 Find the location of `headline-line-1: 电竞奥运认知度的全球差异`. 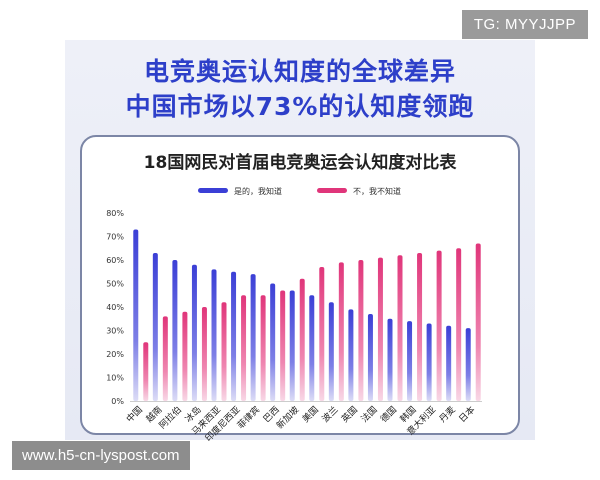

headline-line-1: 电竞奥运认知度的全球差异 is located at coordinates (299, 71).